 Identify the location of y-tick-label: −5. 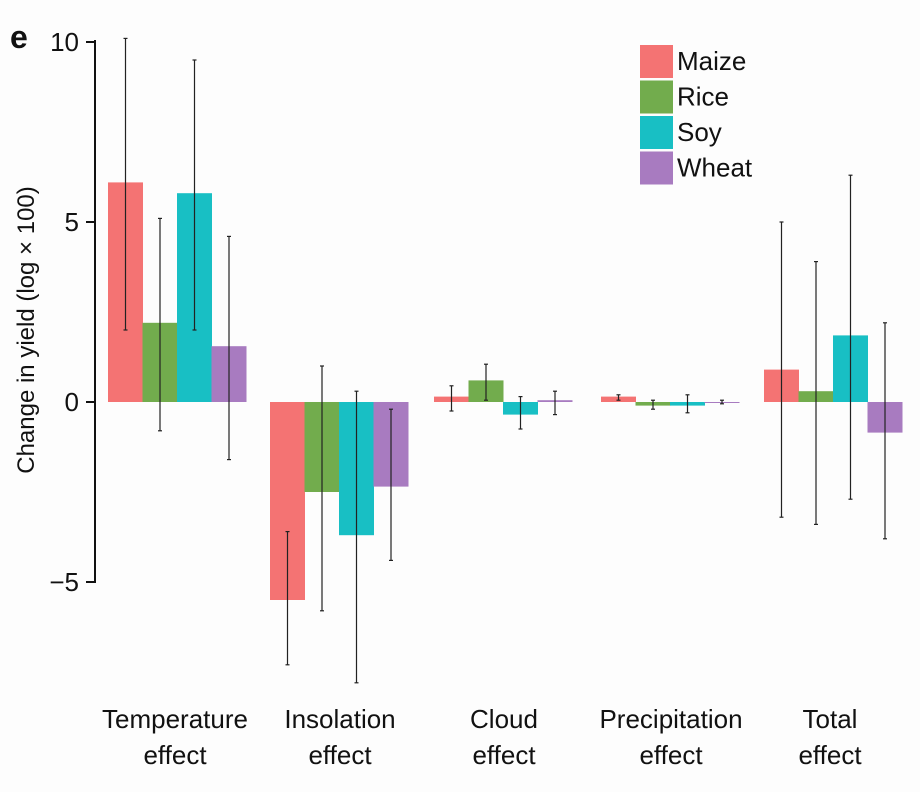
(64, 582).